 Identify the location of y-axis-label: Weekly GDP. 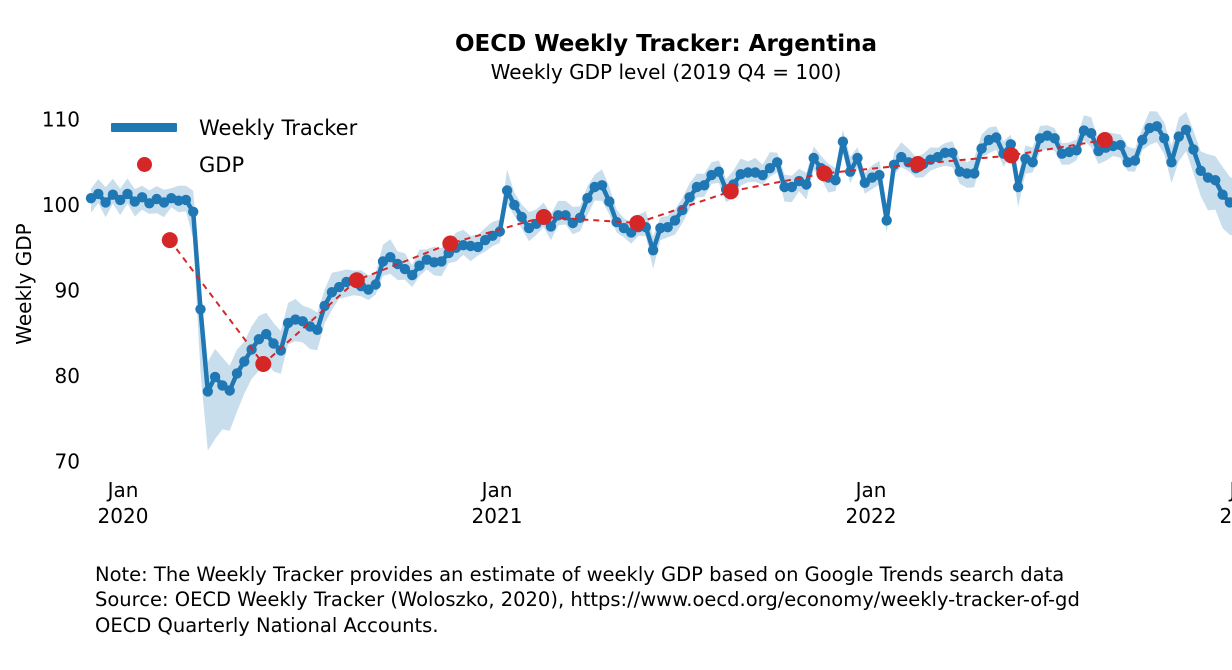
(24, 284).